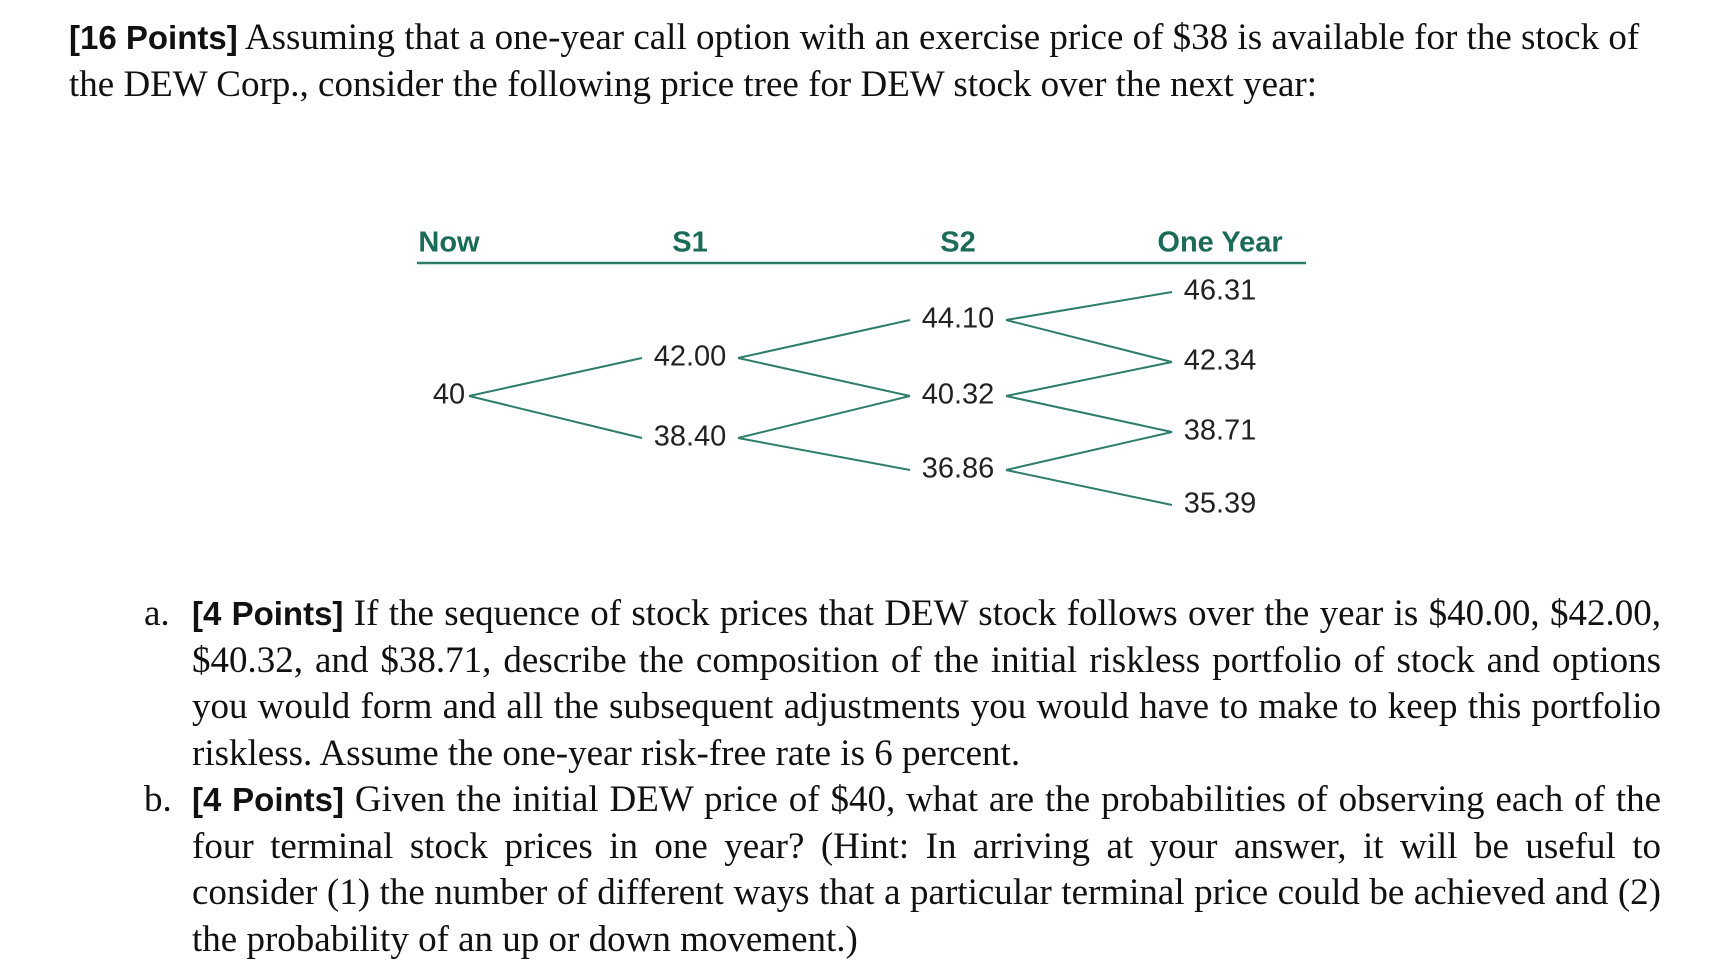 This screenshot has height=974, width=1730. I want to click on price-node: 35.39, so click(1220, 504).